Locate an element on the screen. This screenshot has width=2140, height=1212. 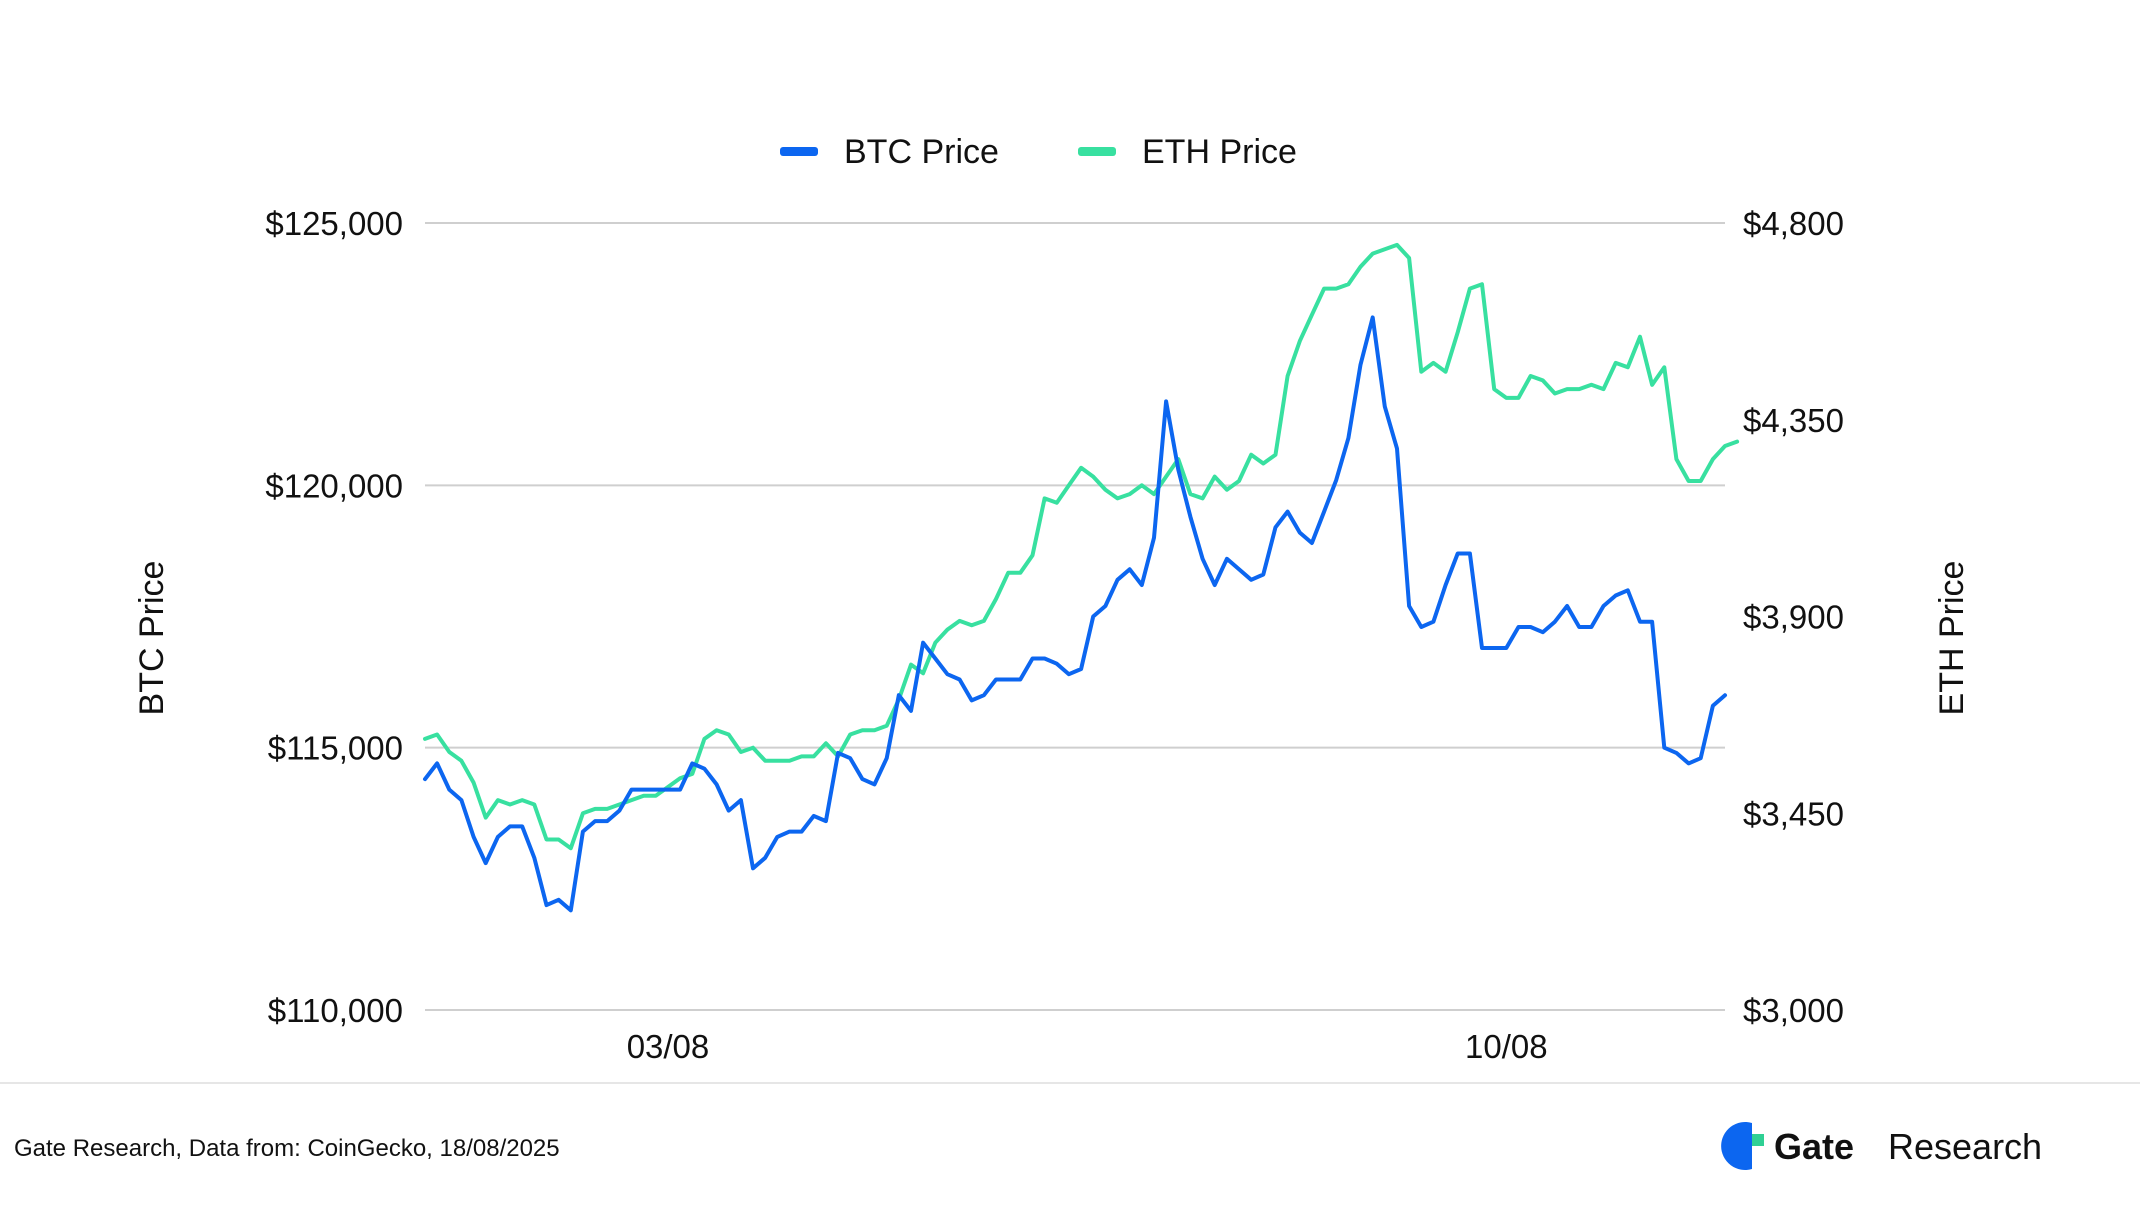
right-axis-title: ETH Price is located at coordinates (1952, 638).